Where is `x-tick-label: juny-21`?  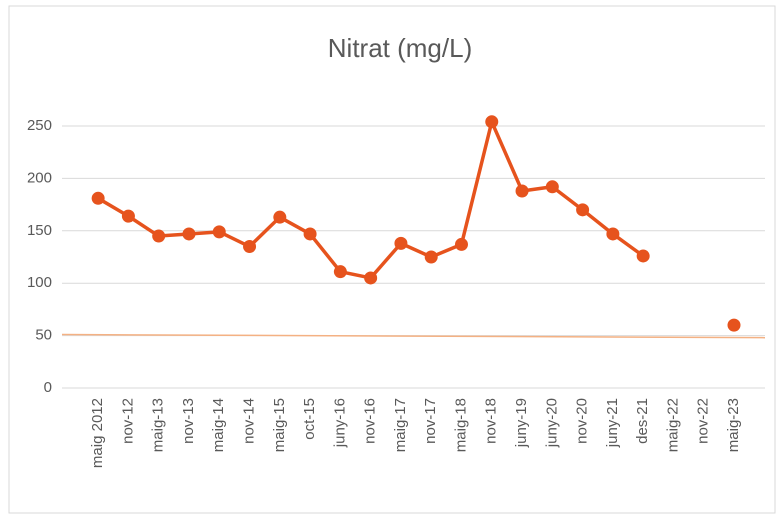 x-tick-label: juny-21 is located at coordinates (612, 423).